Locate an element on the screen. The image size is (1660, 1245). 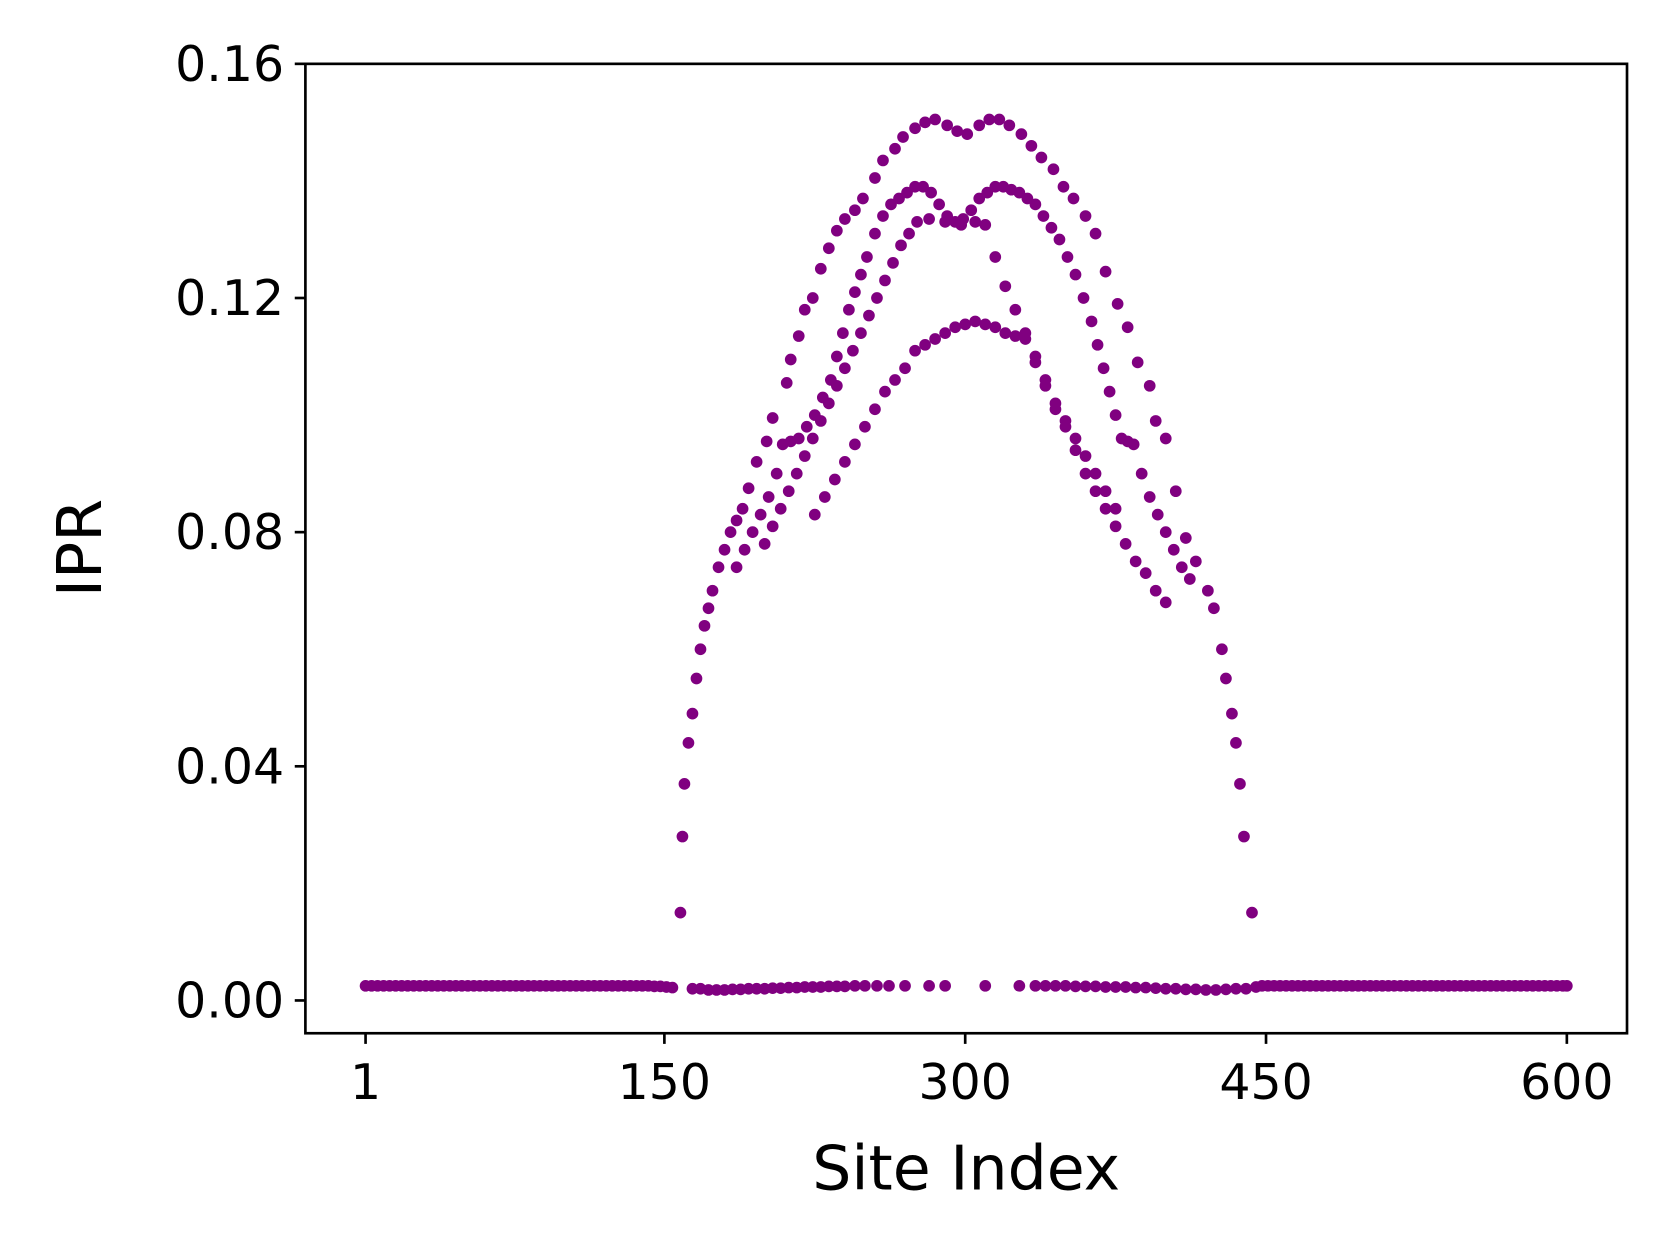
y-tick-label: 0.08 is located at coordinates (229, 532).